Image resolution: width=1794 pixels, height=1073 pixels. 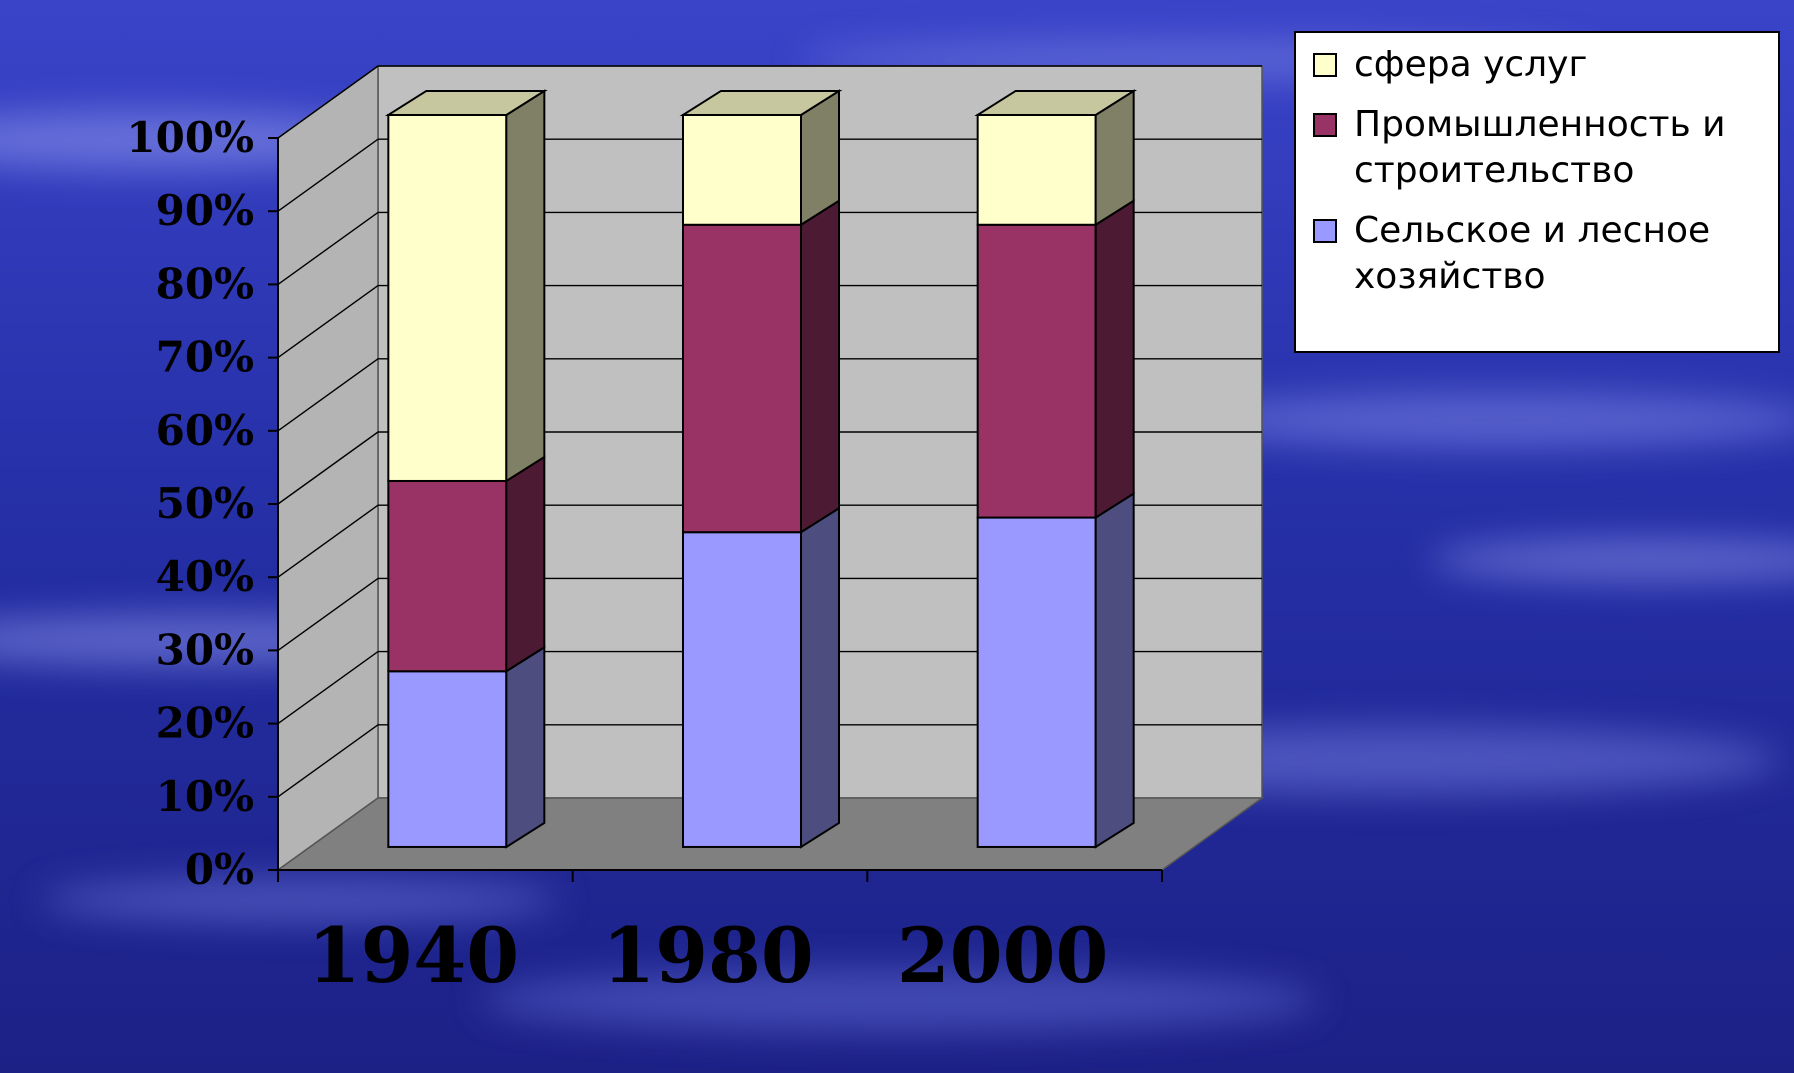 What do you see at coordinates (205, 503) in the screenshot?
I see `y-tick-label: 50%` at bounding box center [205, 503].